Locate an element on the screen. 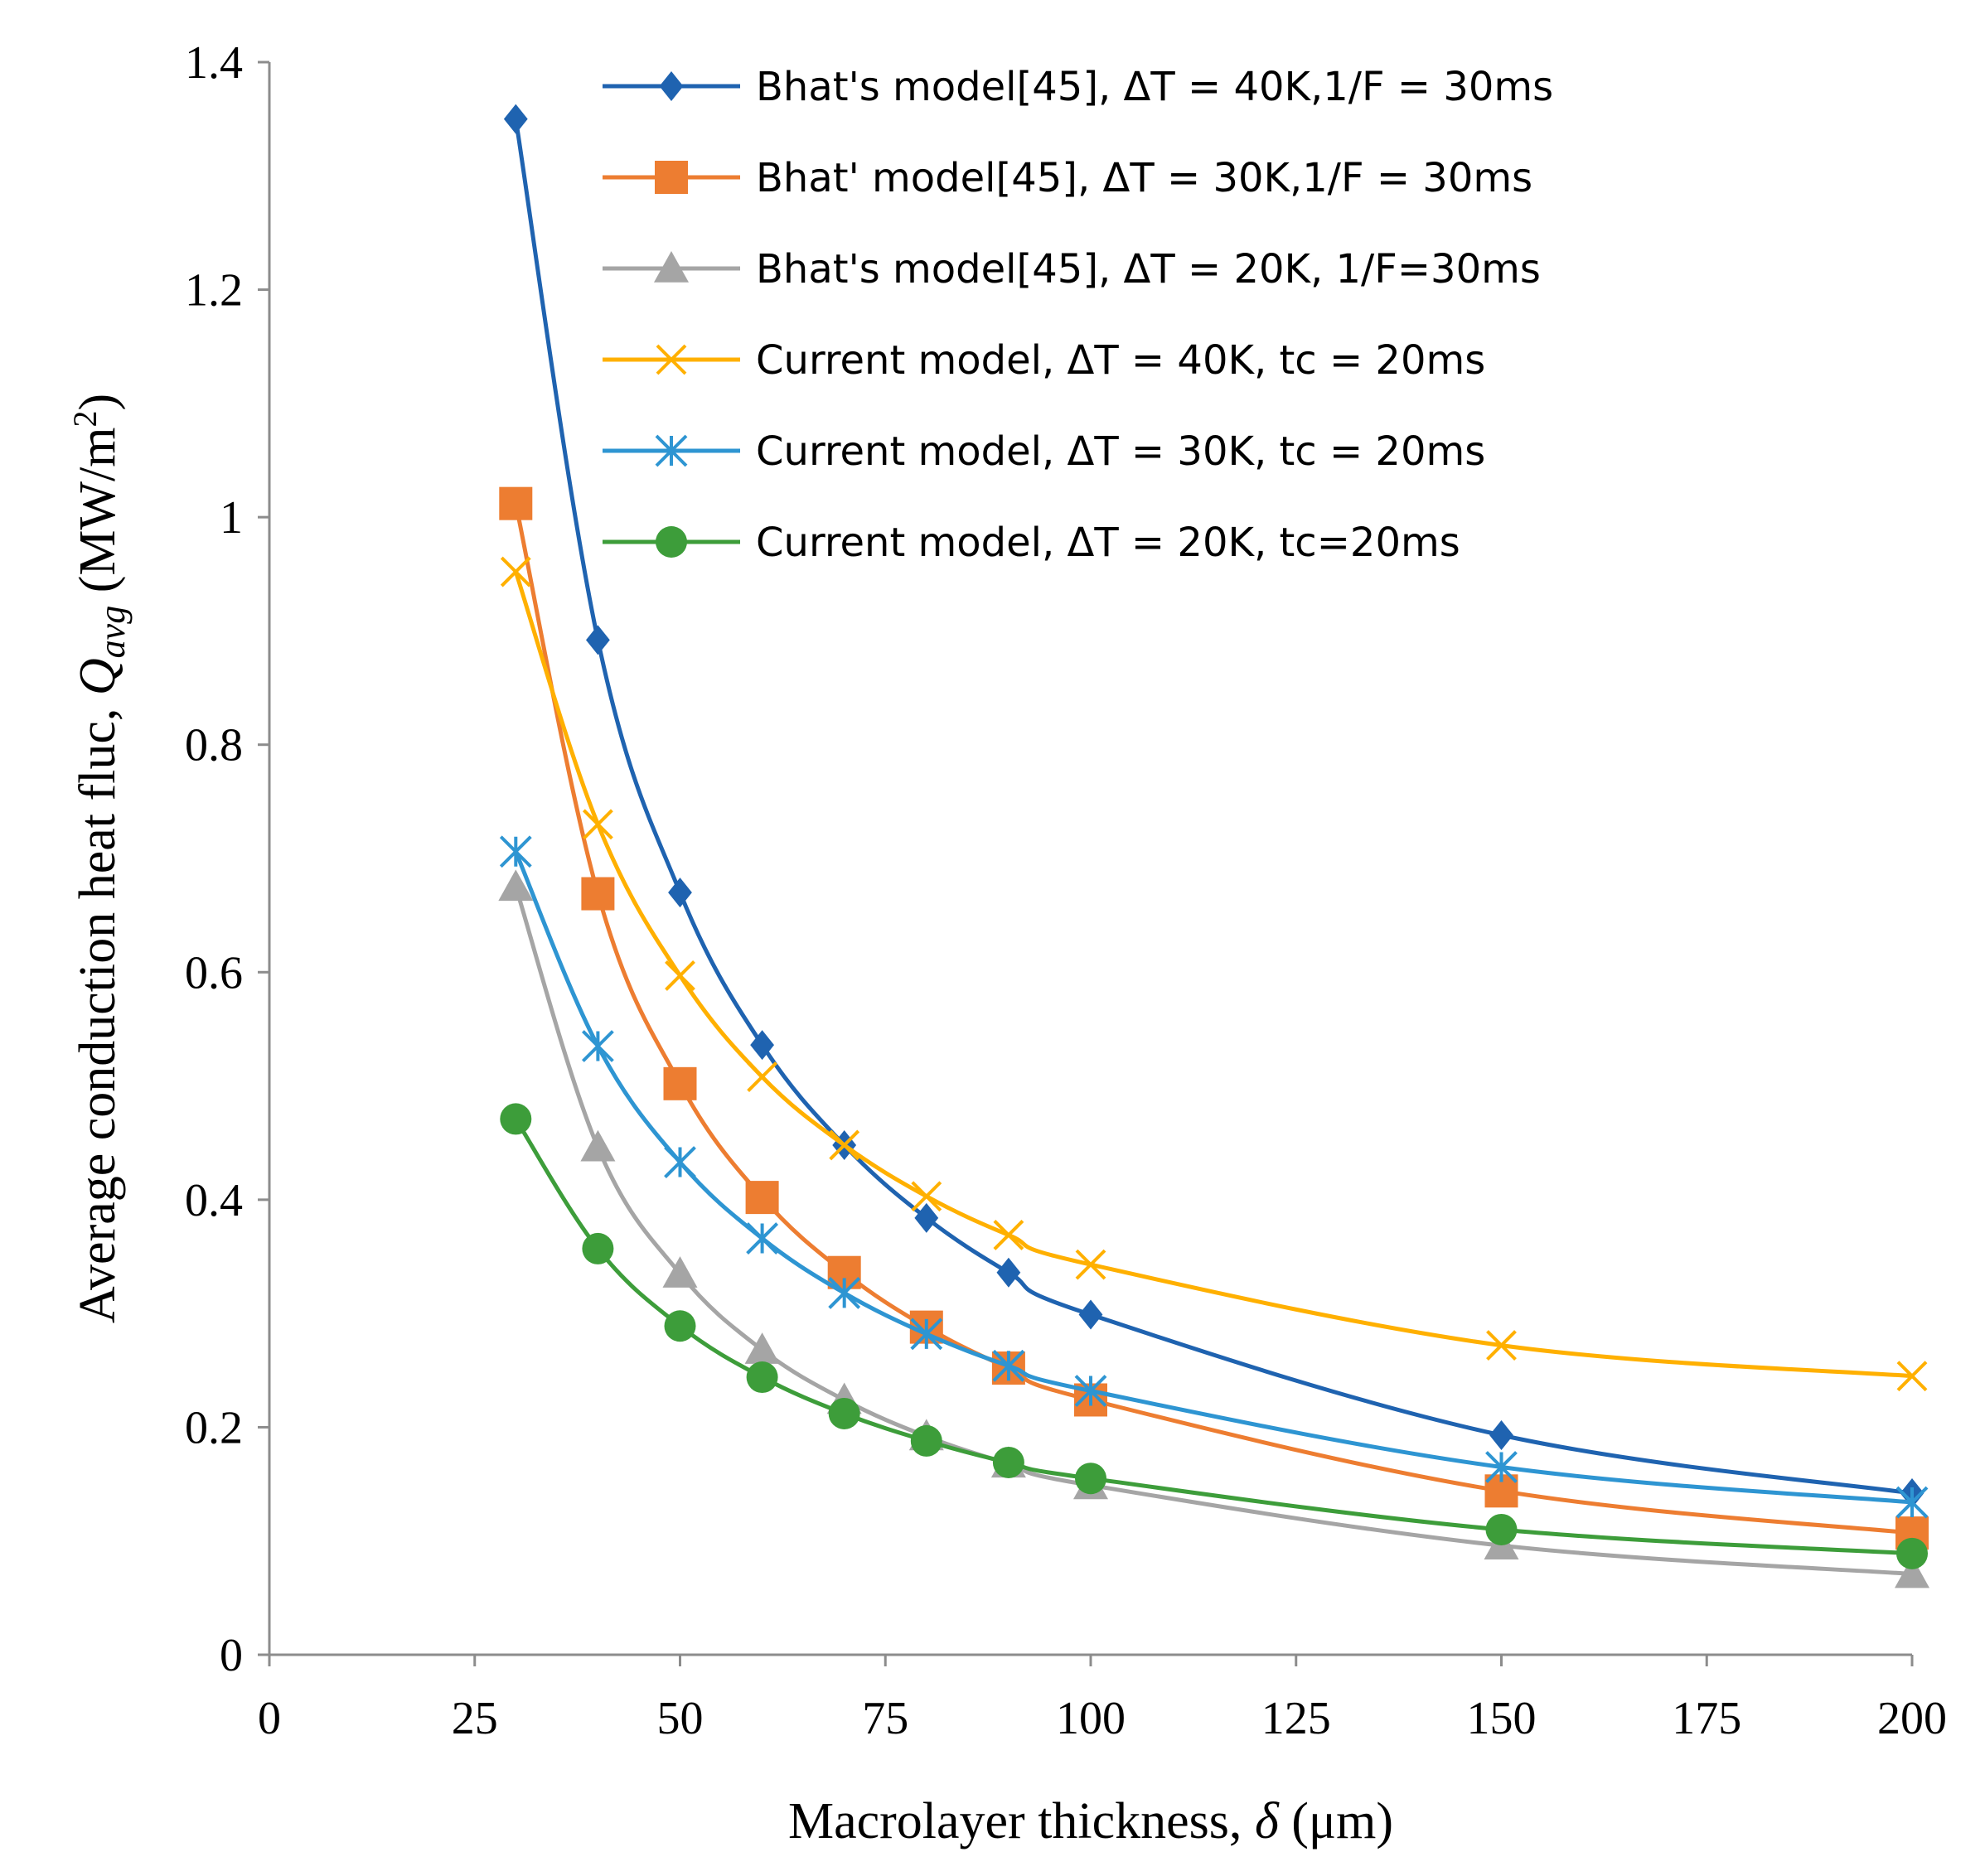 Image resolution: width=1985 pixels, height=1876 pixels. x-axis-title-text: Macrolayer thickness, is located at coordinates (1021, 1821).